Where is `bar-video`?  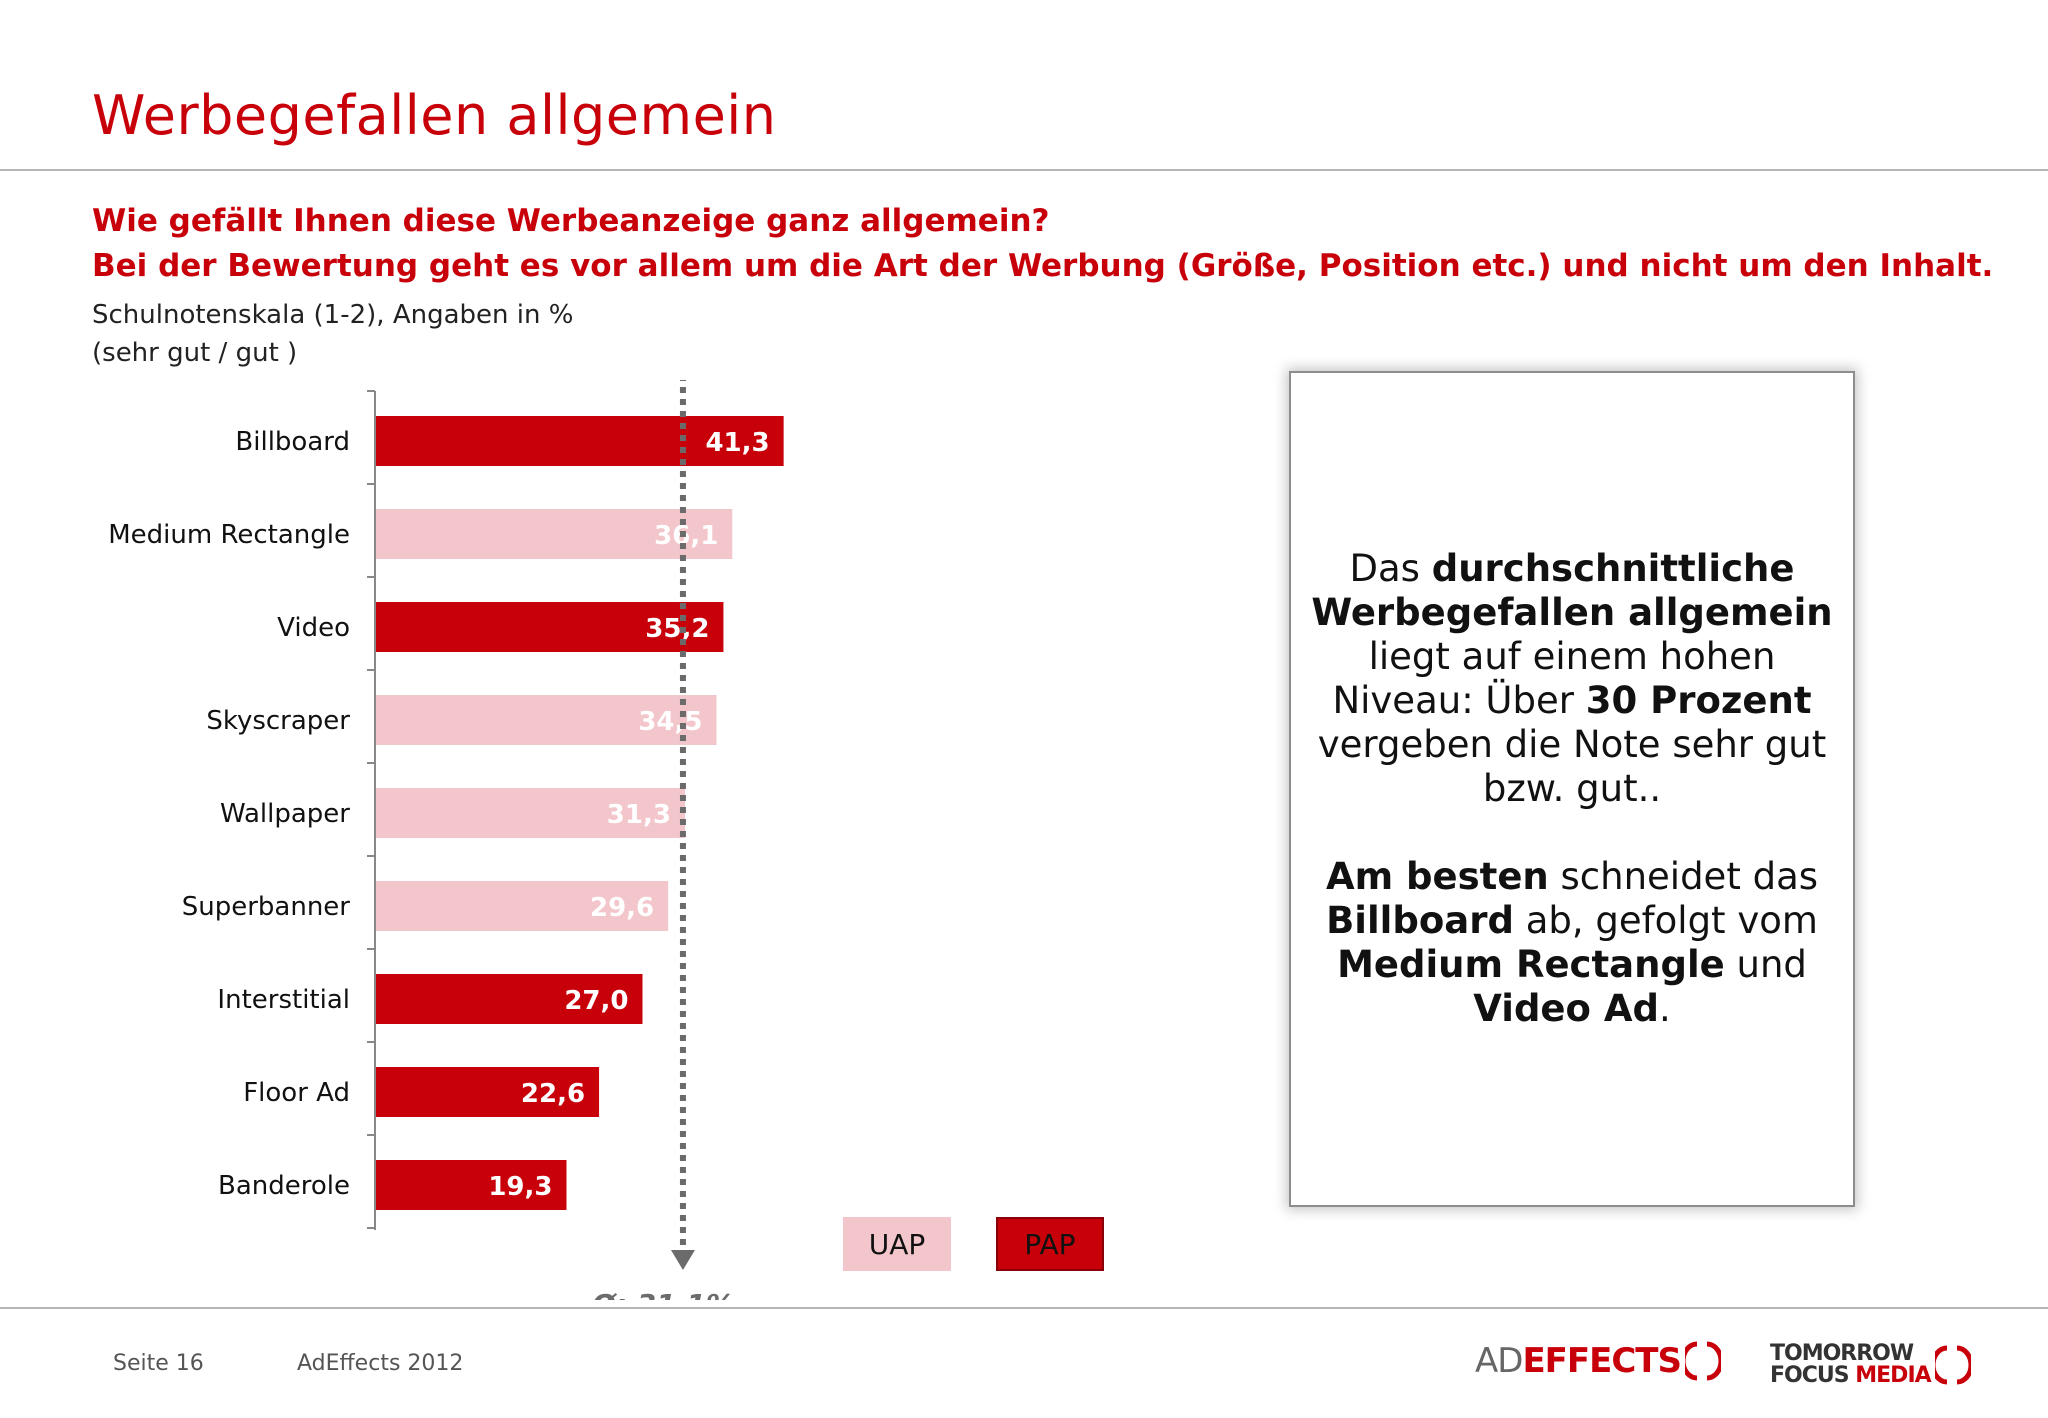 bar-video is located at coordinates (550, 627).